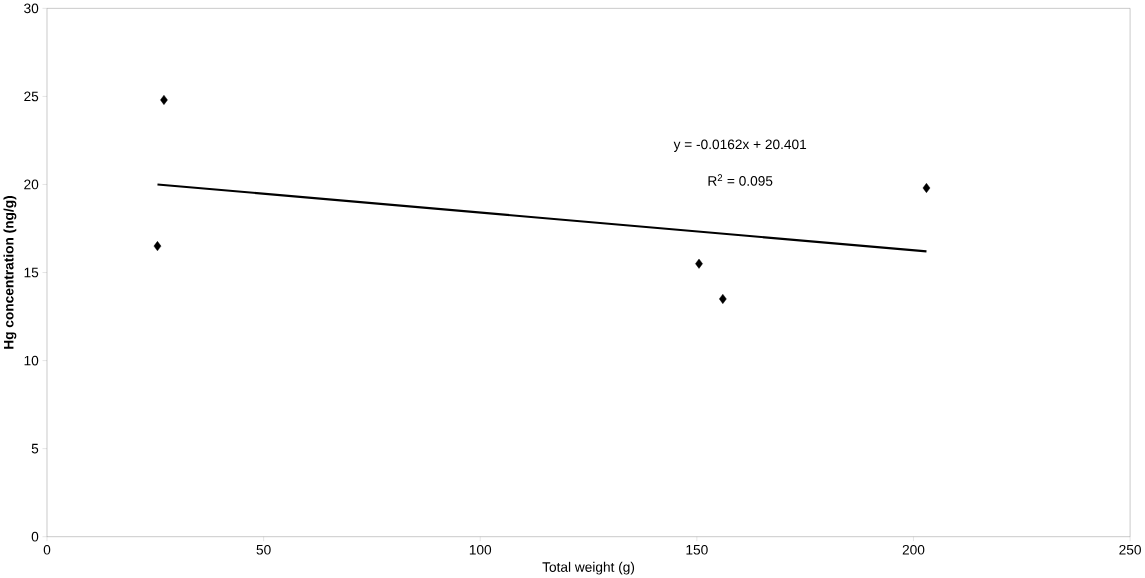 The height and width of the screenshot is (578, 1145). I want to click on annotation: y = -0.0162x + 20.401, so click(740, 145).